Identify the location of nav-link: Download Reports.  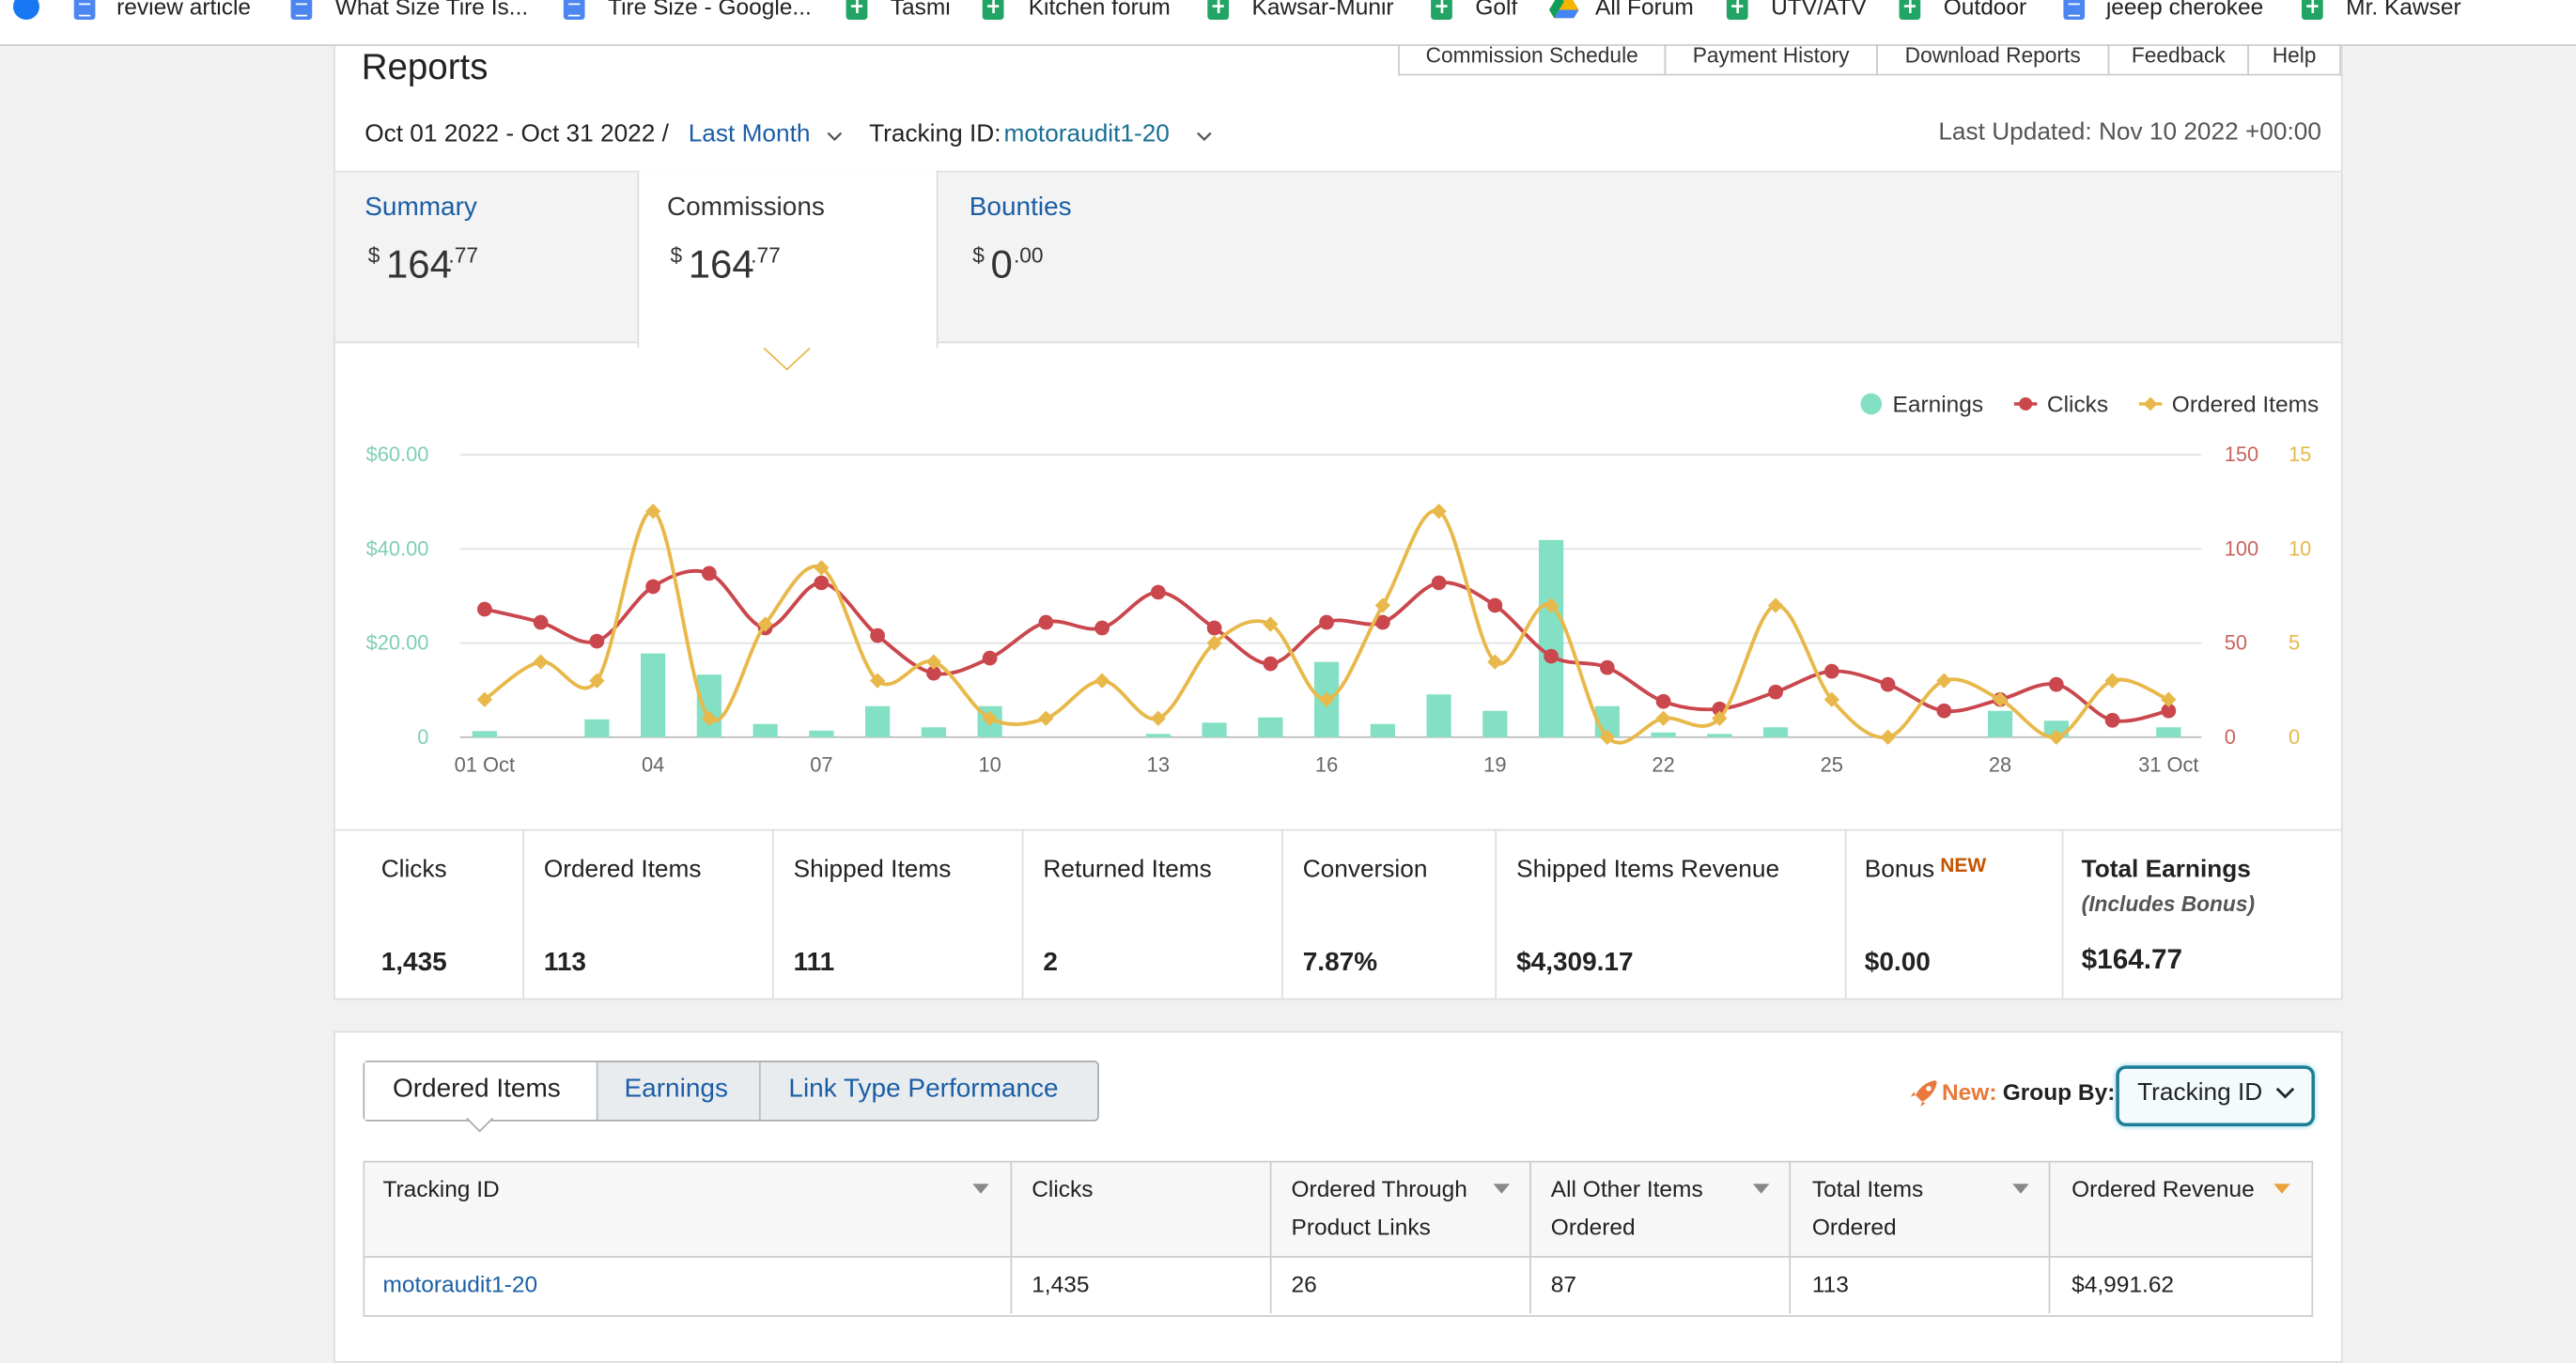
(1993, 60).